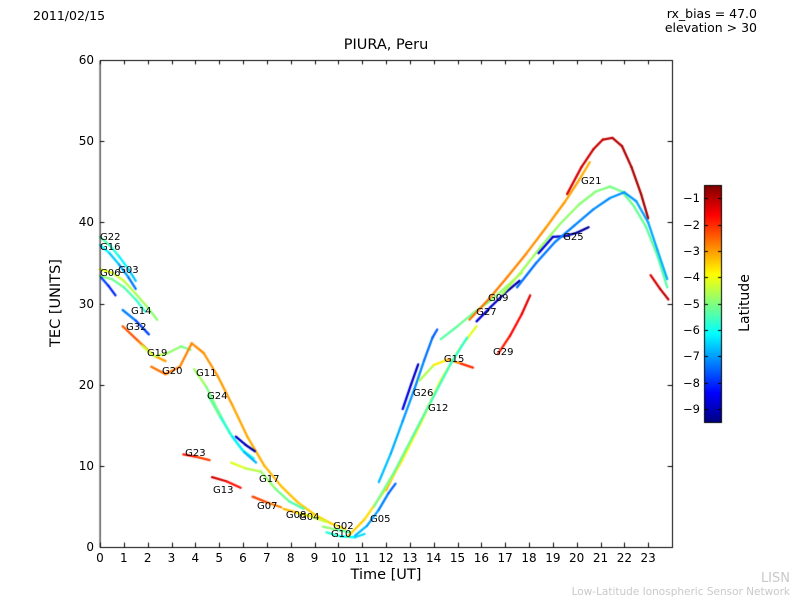 Image resolution: width=800 pixels, height=600 pixels. Describe the element at coordinates (267, 507) in the screenshot. I see `satellite-label: G07` at that location.